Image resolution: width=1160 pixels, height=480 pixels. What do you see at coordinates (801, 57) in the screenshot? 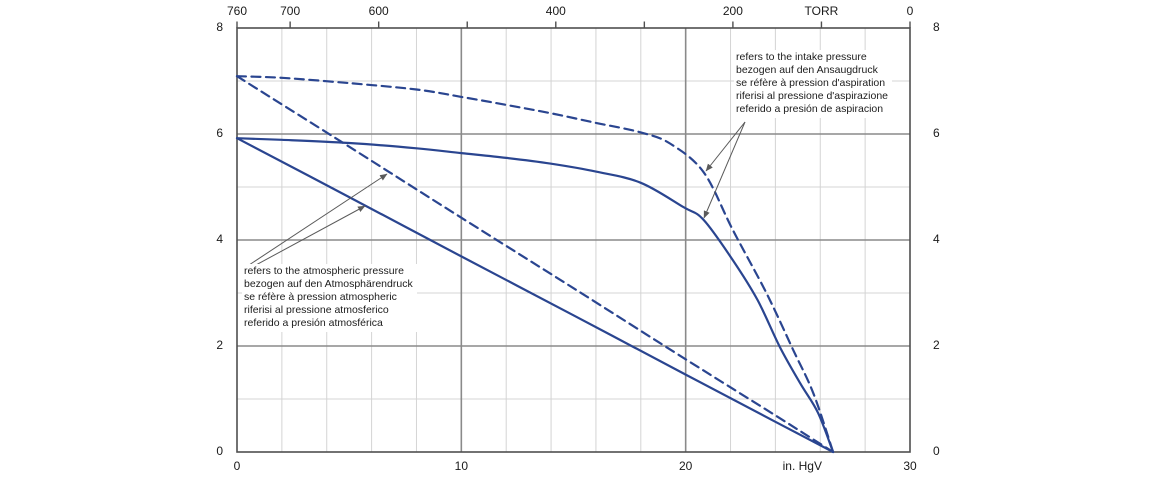
I see `annotation-line: refers to the intake pressure` at bounding box center [801, 57].